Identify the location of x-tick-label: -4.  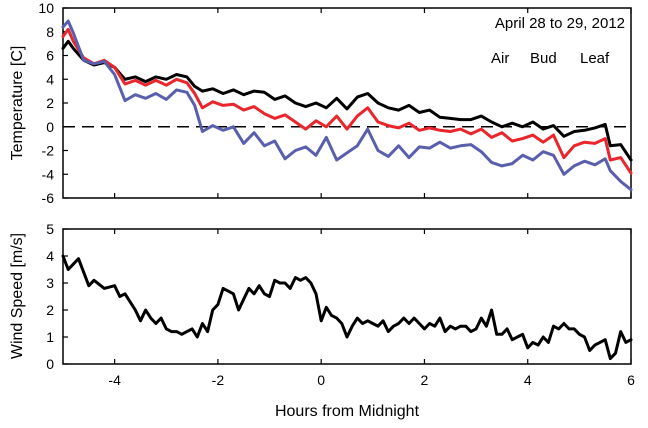
(114, 380).